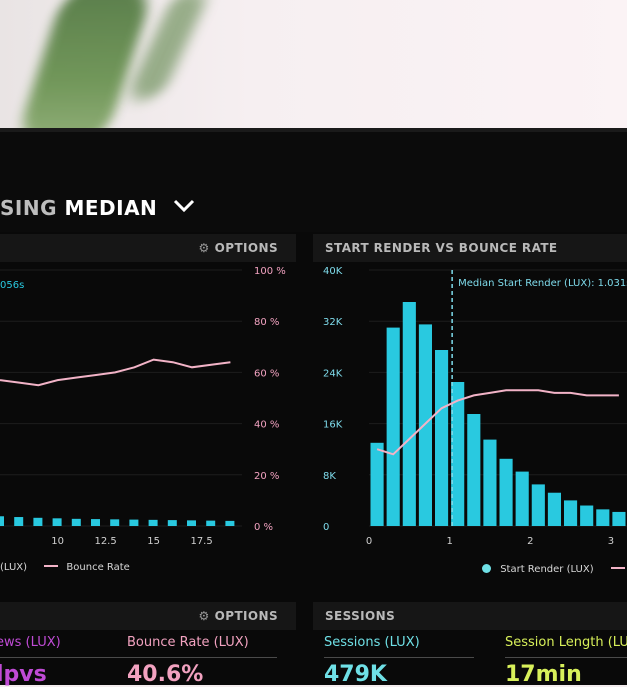 Image resolution: width=627 pixels, height=687 pixels. I want to click on x-tick-label: 2, so click(530, 541).